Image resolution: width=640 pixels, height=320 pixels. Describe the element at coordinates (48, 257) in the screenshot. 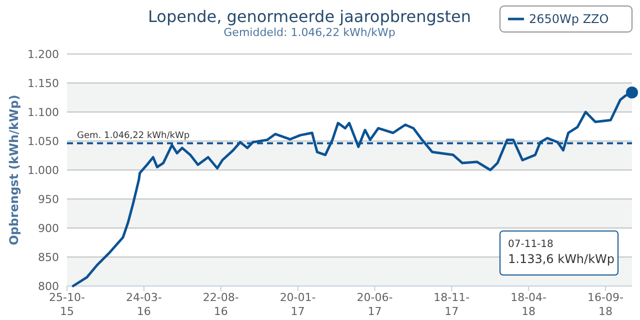

I see `y-tick-label: 850` at that location.